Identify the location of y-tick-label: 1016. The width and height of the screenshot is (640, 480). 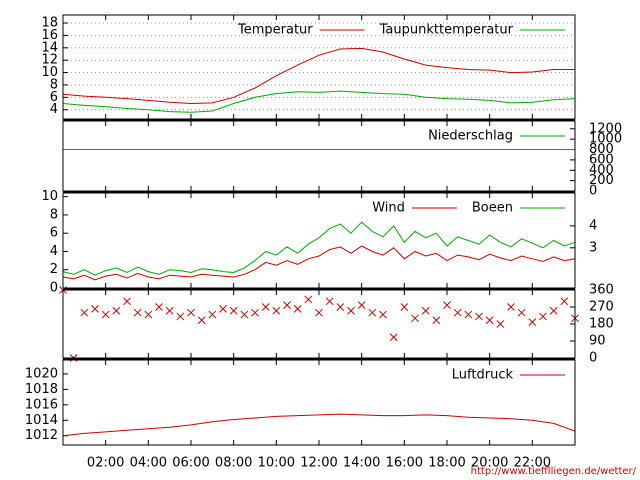
(41, 404).